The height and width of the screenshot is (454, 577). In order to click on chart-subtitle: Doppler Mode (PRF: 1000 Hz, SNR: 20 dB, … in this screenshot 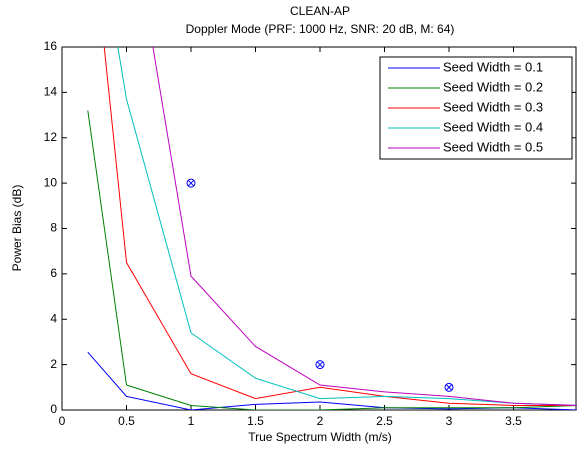, I will do `click(320, 29)`.